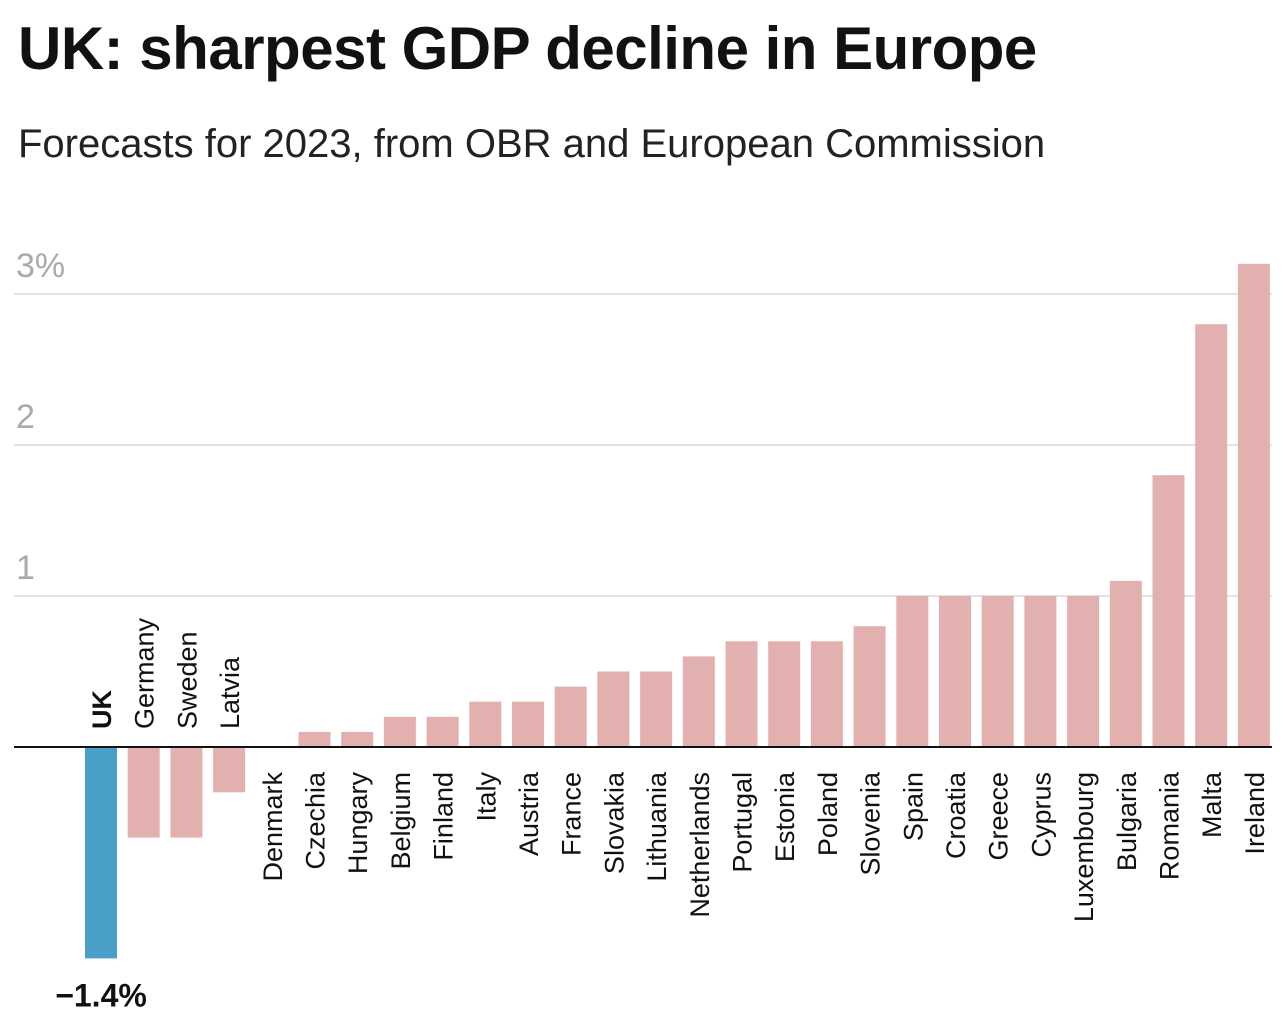  I want to click on category-label-latvia: Latvia, so click(230, 692).